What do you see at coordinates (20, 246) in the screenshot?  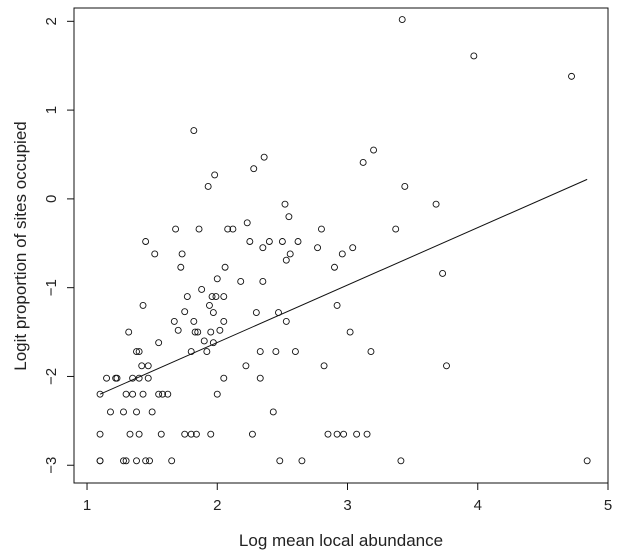 I see `y-axis-label: Logit proportion of sites occupied` at bounding box center [20, 246].